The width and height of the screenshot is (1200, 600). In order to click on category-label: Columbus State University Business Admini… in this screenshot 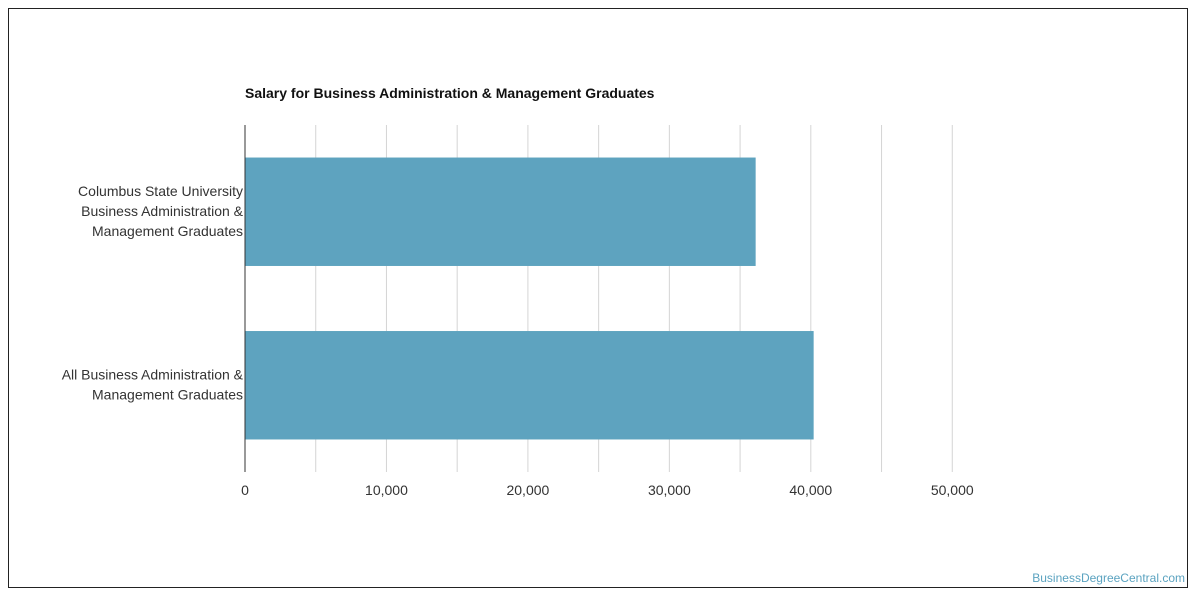, I will do `click(161, 210)`.